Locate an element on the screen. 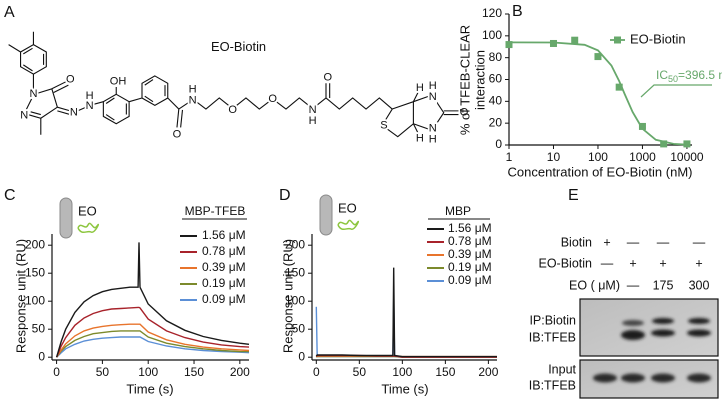  x-tick-label: 1 is located at coordinates (509, 157).